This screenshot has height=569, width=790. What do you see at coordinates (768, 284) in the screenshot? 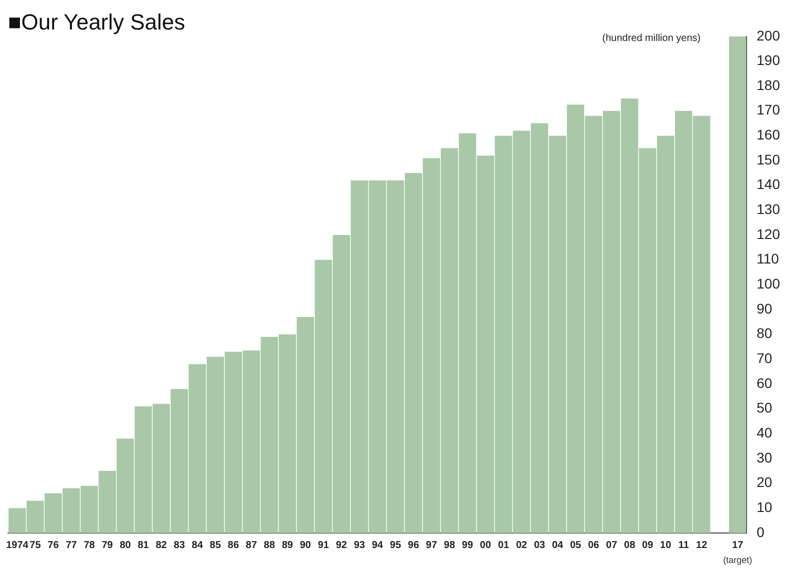
I see `y-tick-label: 100` at bounding box center [768, 284].